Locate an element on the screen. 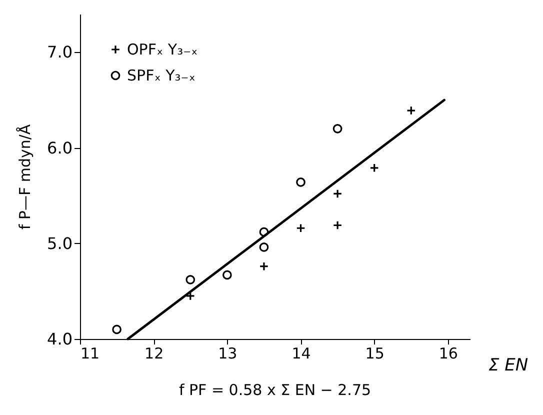  x-tick-label: 13 is located at coordinates (228, 353).